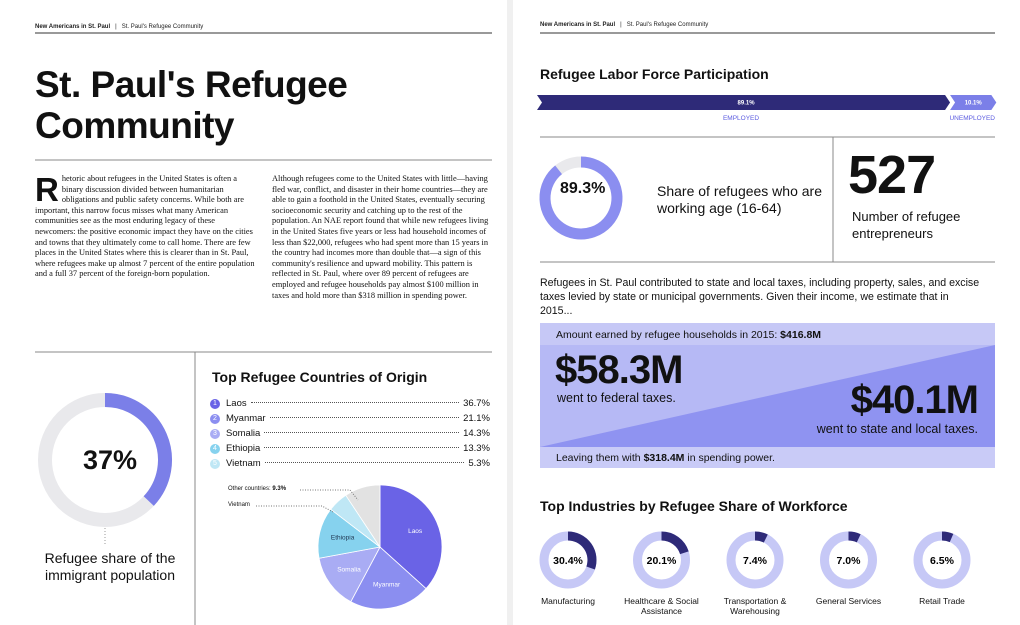 This screenshot has height=625, width=1020. I want to click on industry-share: 20.1%, so click(662, 561).